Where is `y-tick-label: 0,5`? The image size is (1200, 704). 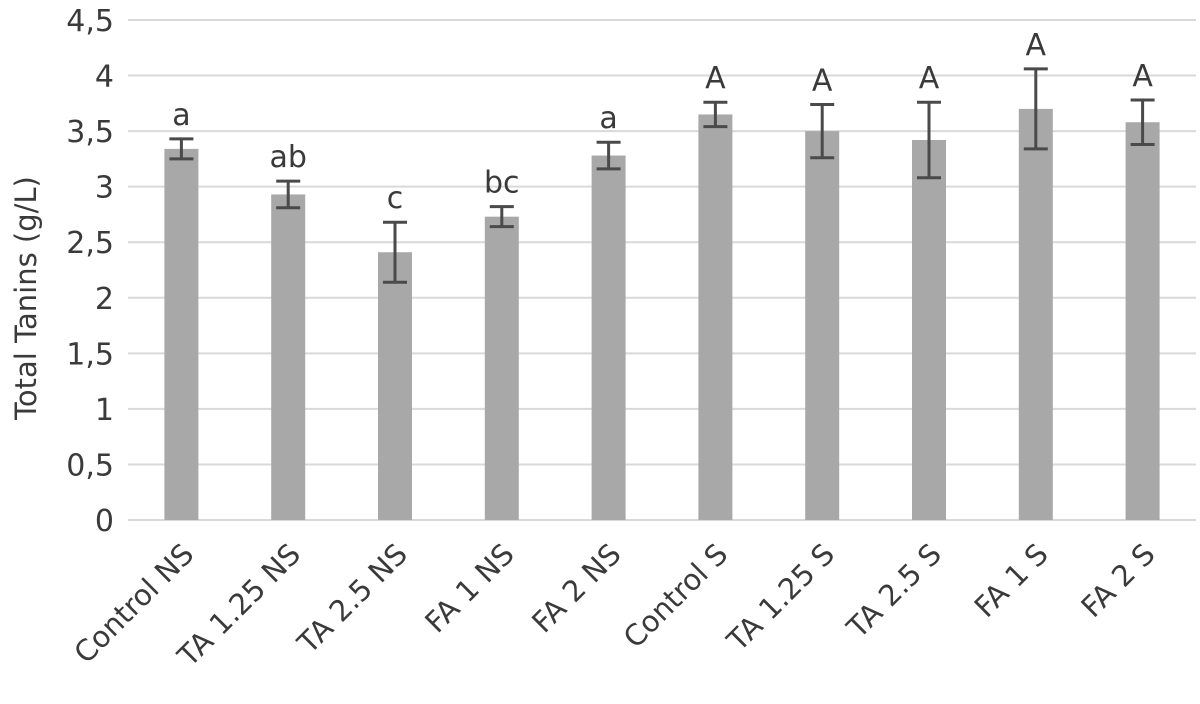 y-tick-label: 0,5 is located at coordinates (90, 465).